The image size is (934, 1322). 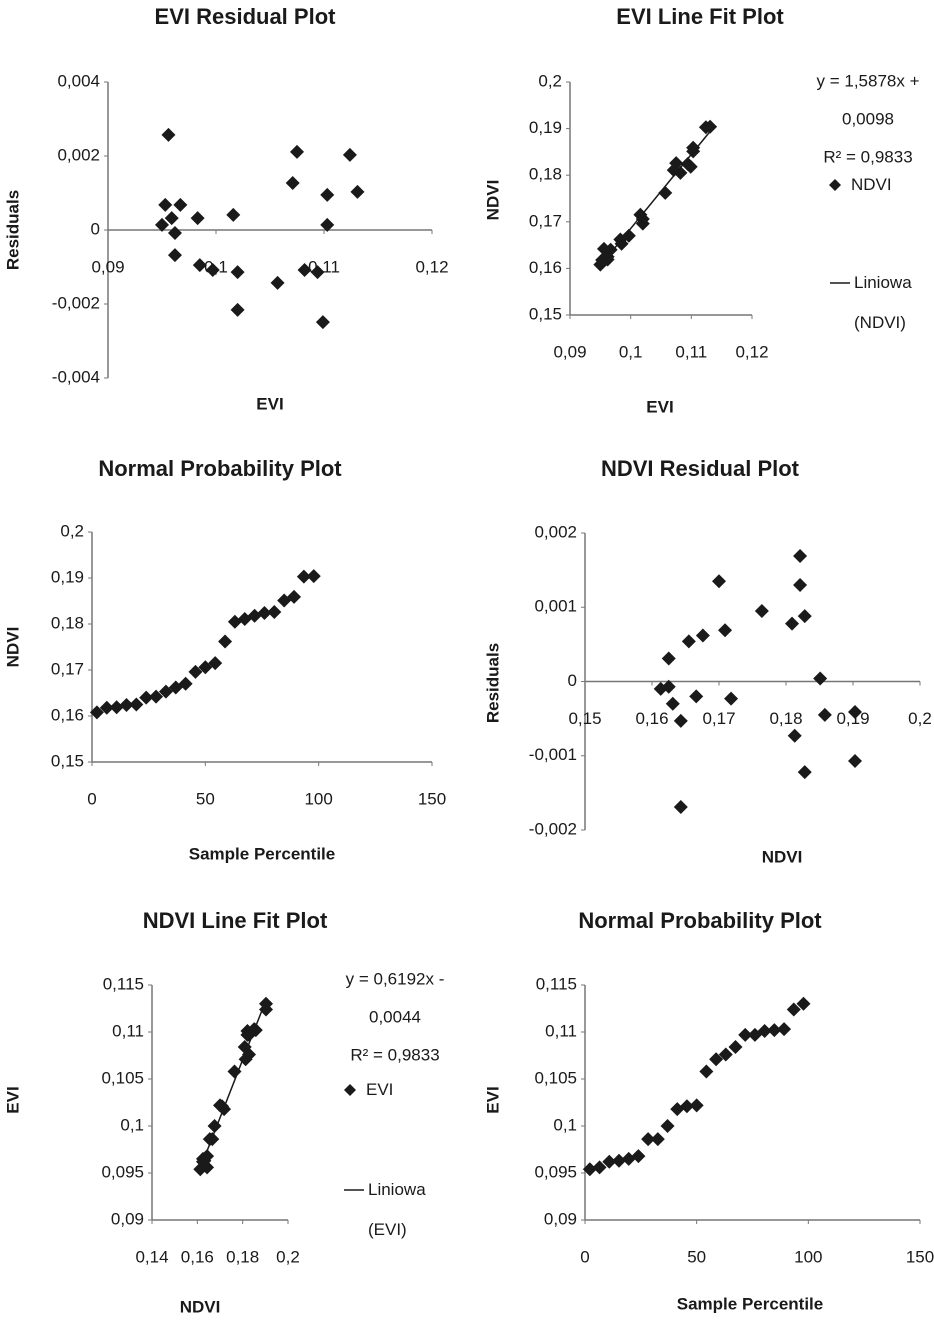 I want to click on x-tick-label: 150, so click(x=920, y=1256).